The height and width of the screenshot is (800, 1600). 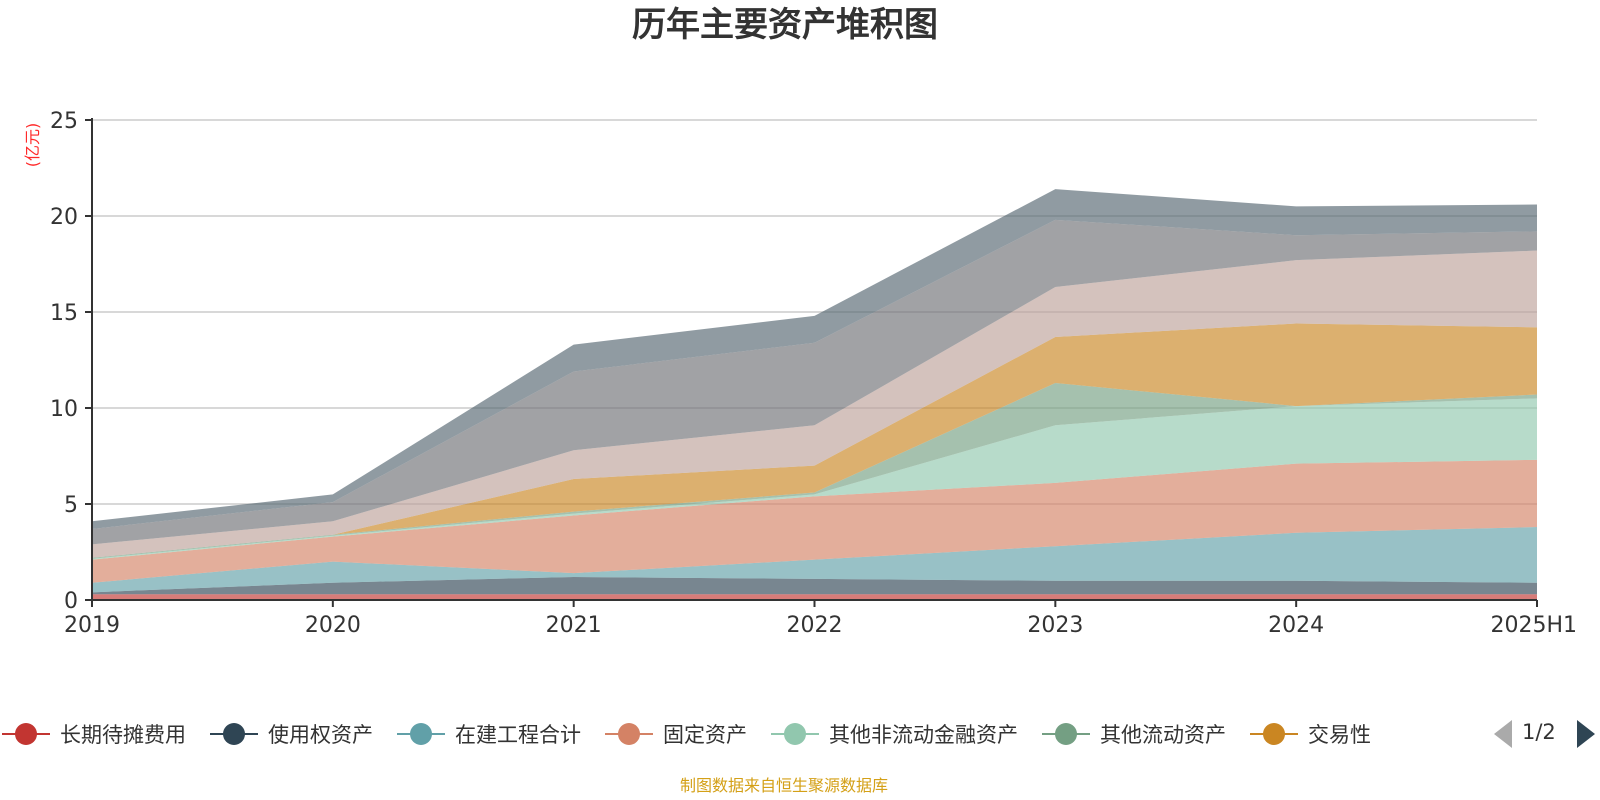 I want to click on legend-pager: 1/2, so click(x=1544, y=734).